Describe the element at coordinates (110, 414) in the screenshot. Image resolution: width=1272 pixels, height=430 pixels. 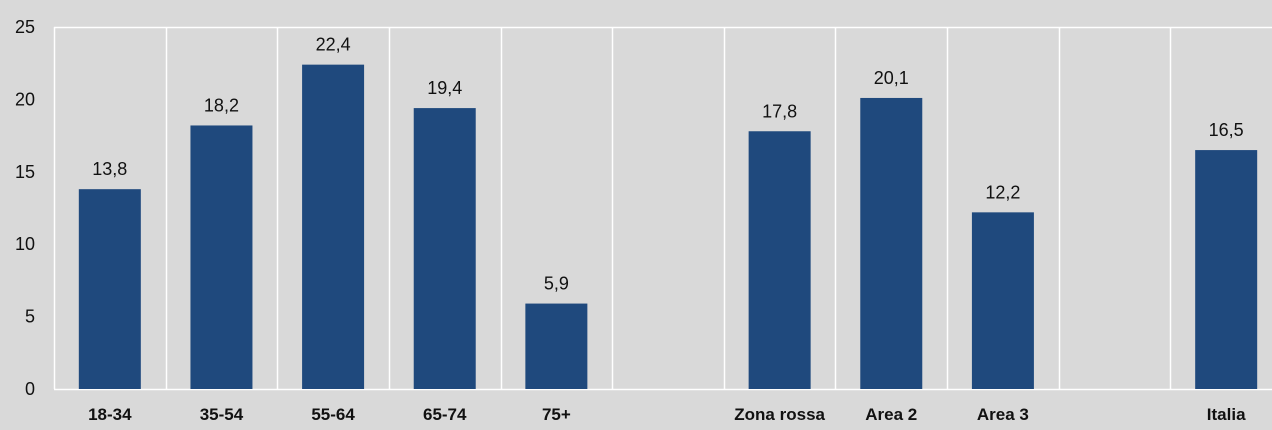
I see `x-category-label: 18-34` at that location.